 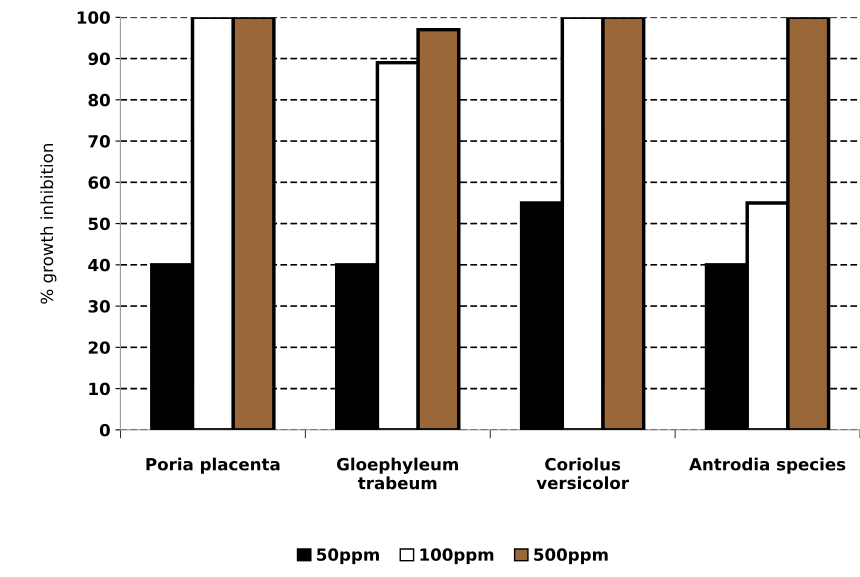 I want to click on x-tick-label: Coriolus versicolor, so click(x=582, y=474).